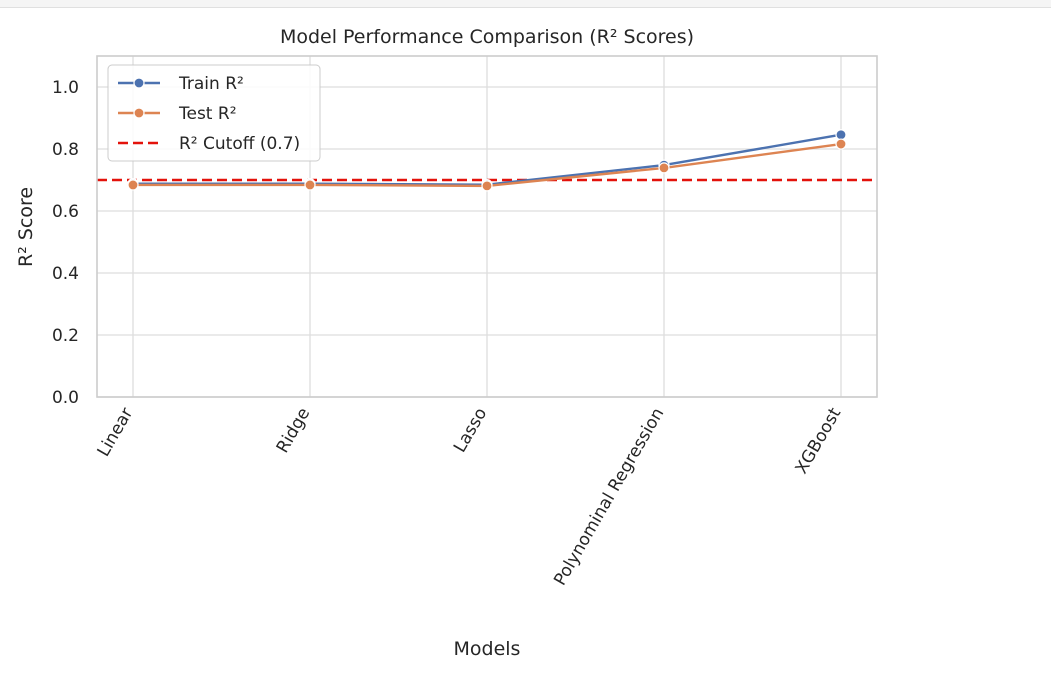 This screenshot has height=675, width=1051. What do you see at coordinates (65, 243) in the screenshot?
I see `y-tick-labels: 0.0 0.2 0.4 0.6 0.8 1.0` at bounding box center [65, 243].